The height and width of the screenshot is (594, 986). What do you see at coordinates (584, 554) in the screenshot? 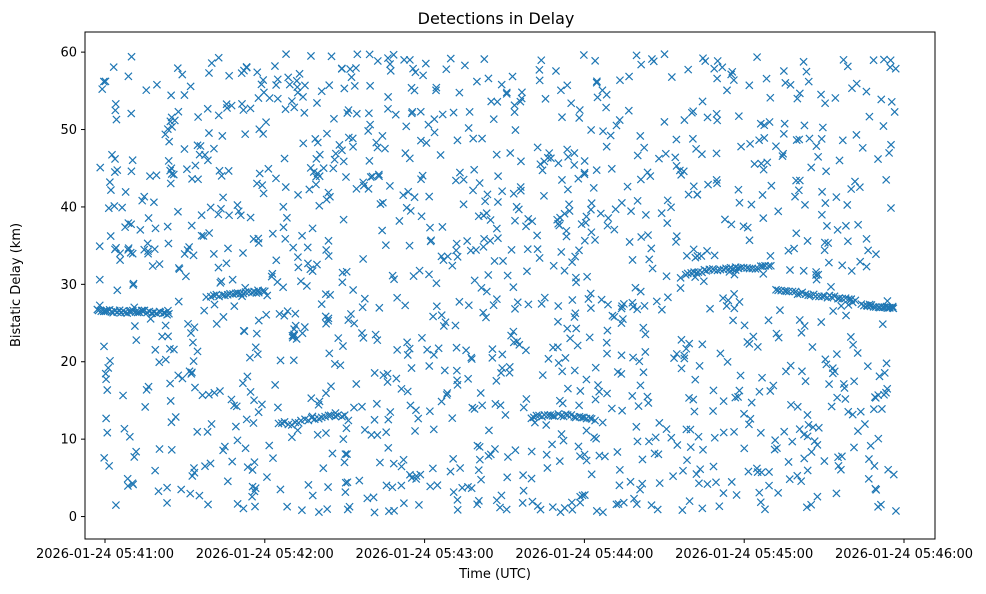
I see `x-tick-label: 2026-01-24 05:44:00` at bounding box center [584, 554].